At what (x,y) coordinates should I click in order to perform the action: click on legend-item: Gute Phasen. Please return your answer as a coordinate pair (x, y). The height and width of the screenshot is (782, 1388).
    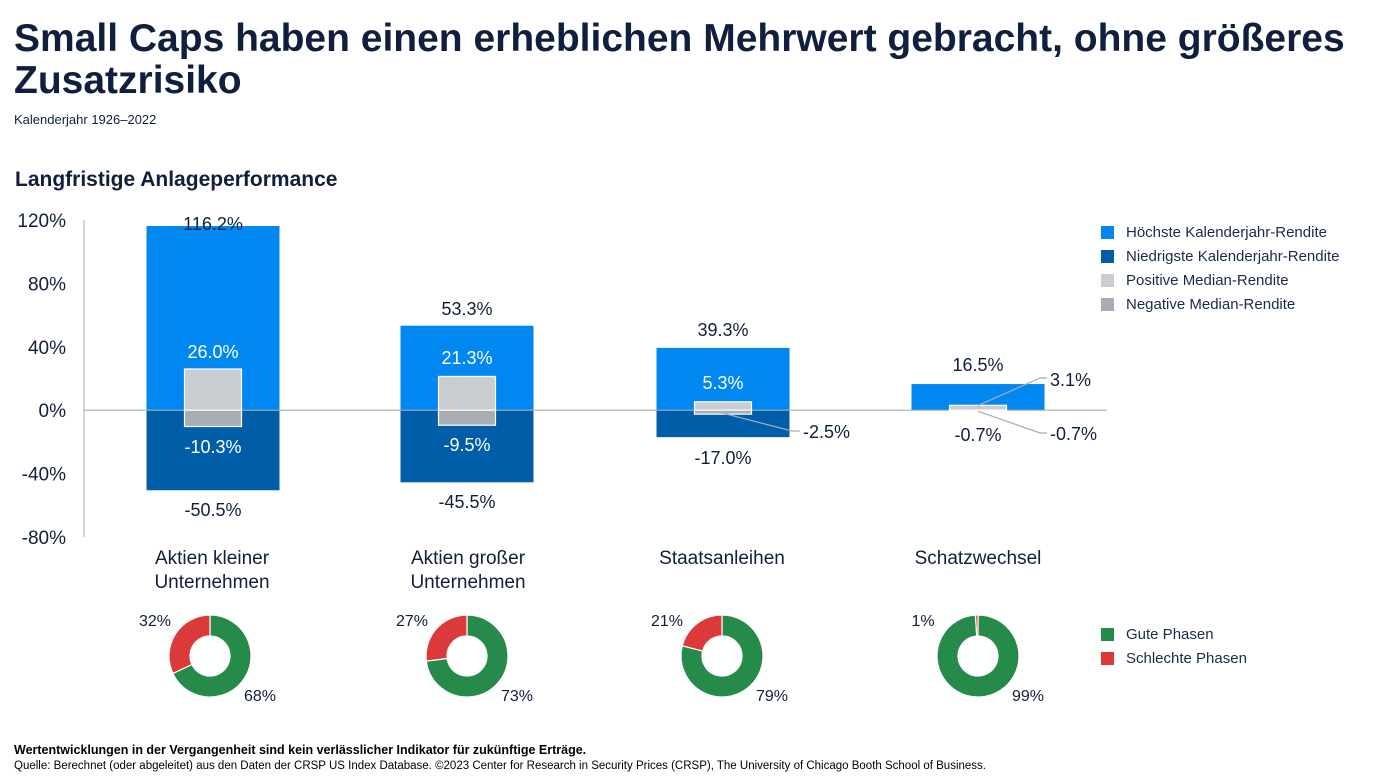
    Looking at the image, I should click on (1174, 634).